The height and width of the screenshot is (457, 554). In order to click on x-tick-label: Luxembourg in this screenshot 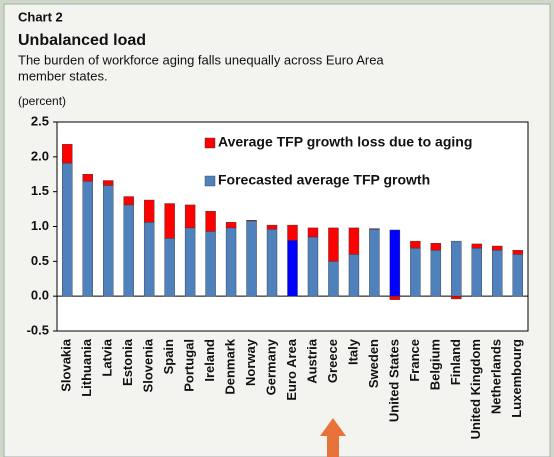, I will do `click(516, 378)`.